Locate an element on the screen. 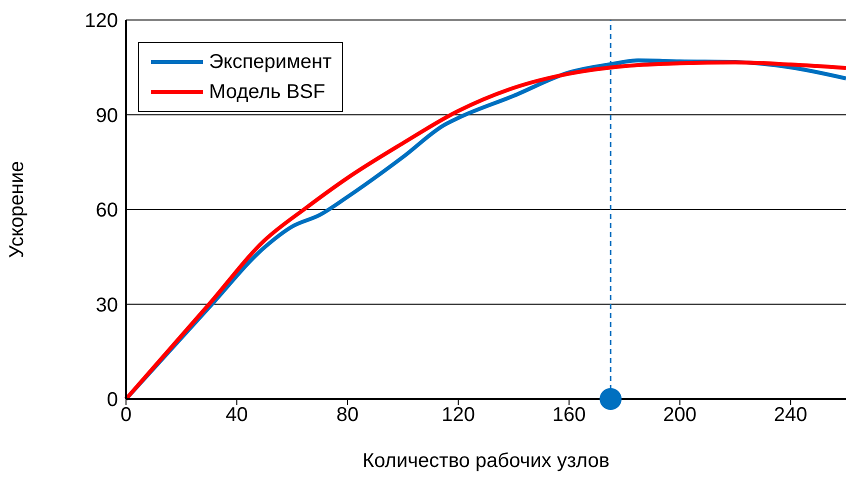 The image size is (846, 487). x-tick-label: 160 is located at coordinates (569, 415).